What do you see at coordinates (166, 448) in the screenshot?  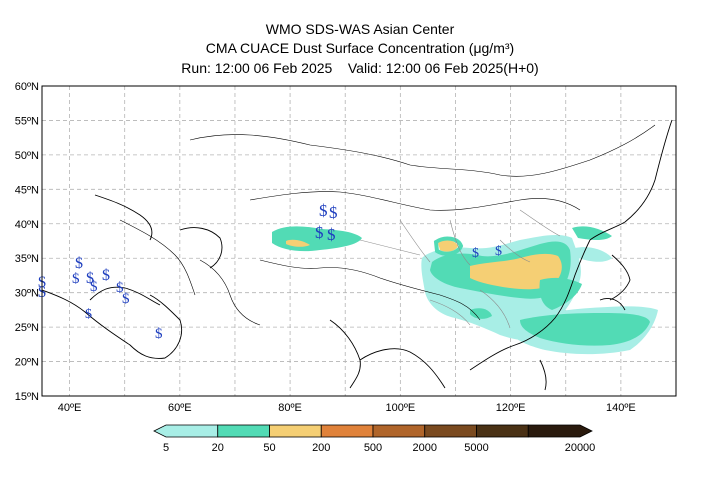 I see `colorbar-label: 5` at bounding box center [166, 448].